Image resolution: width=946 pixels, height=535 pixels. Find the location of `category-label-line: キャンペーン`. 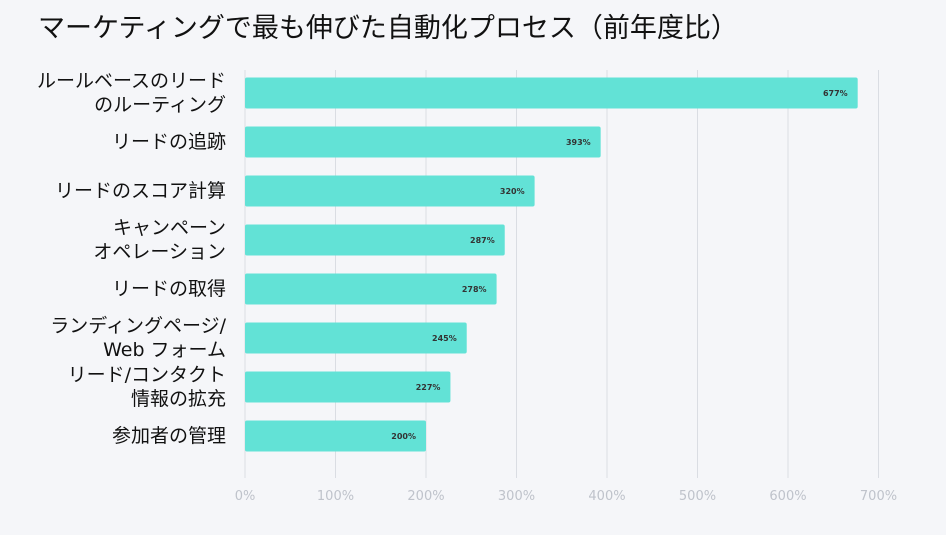

category-label-line: キャンペーン is located at coordinates (169, 228).